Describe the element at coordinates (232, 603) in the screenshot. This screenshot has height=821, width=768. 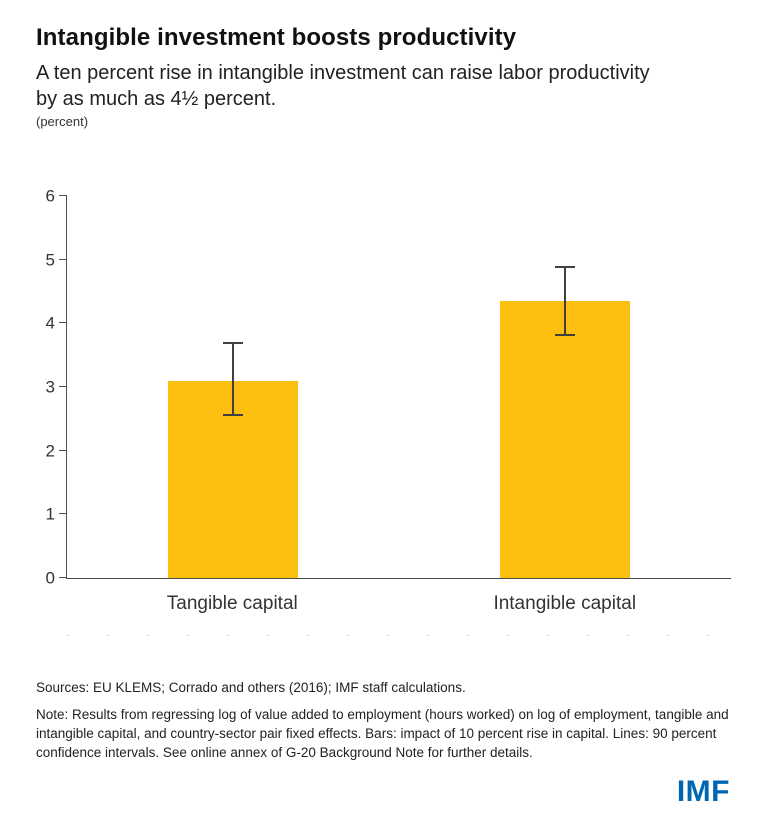
I see `x-tick-label: Tangible capital` at that location.